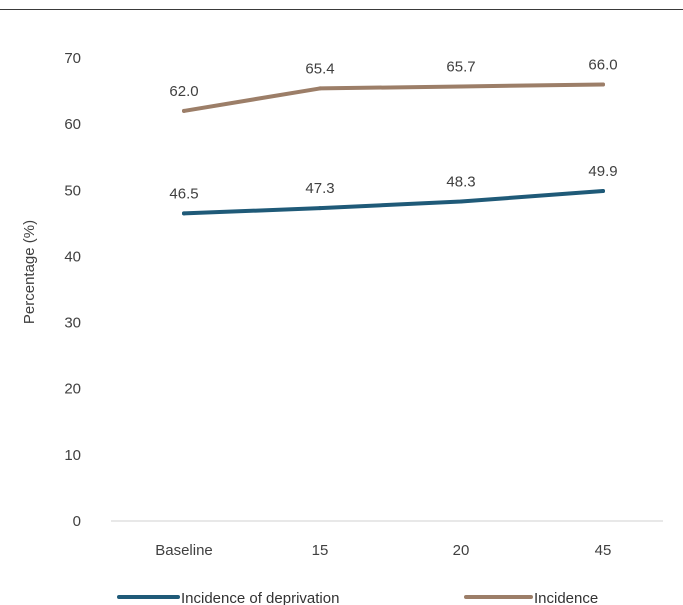 The image size is (683, 605). What do you see at coordinates (566, 597) in the screenshot?
I see `legend-label: Incidence` at bounding box center [566, 597].